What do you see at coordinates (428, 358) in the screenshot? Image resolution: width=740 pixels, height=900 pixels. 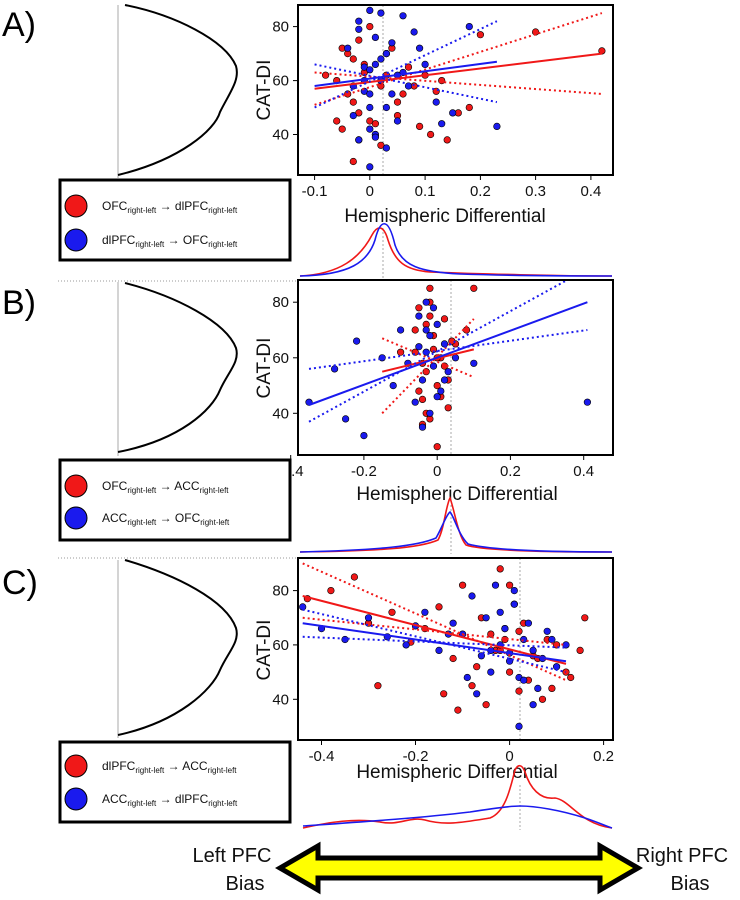 I see `ci-lower-b-red` at bounding box center [428, 358].